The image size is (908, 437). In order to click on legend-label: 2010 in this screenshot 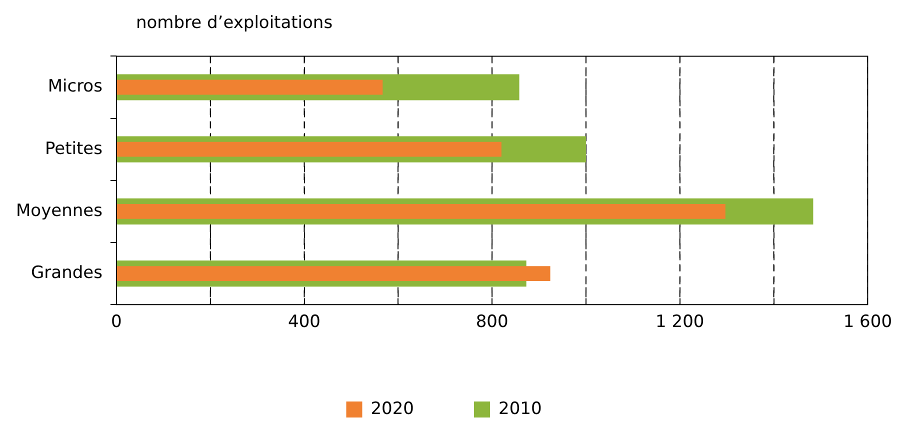, I will do `click(520, 408)`.